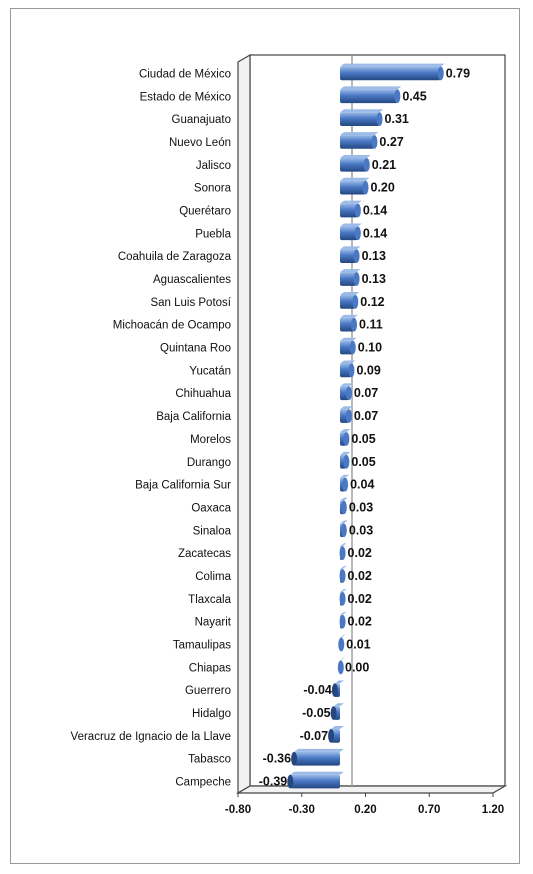 Image resolution: width=533 pixels, height=874 pixels. I want to click on category-label: Sonora, so click(213, 189).